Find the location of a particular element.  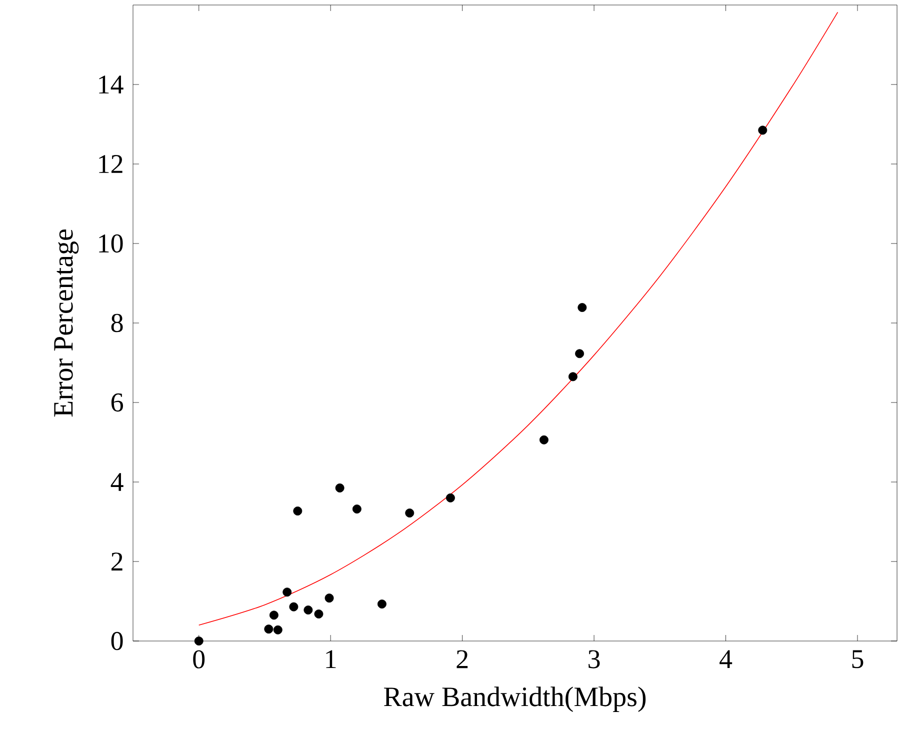

y-tick-label: 0 is located at coordinates (117, 641).